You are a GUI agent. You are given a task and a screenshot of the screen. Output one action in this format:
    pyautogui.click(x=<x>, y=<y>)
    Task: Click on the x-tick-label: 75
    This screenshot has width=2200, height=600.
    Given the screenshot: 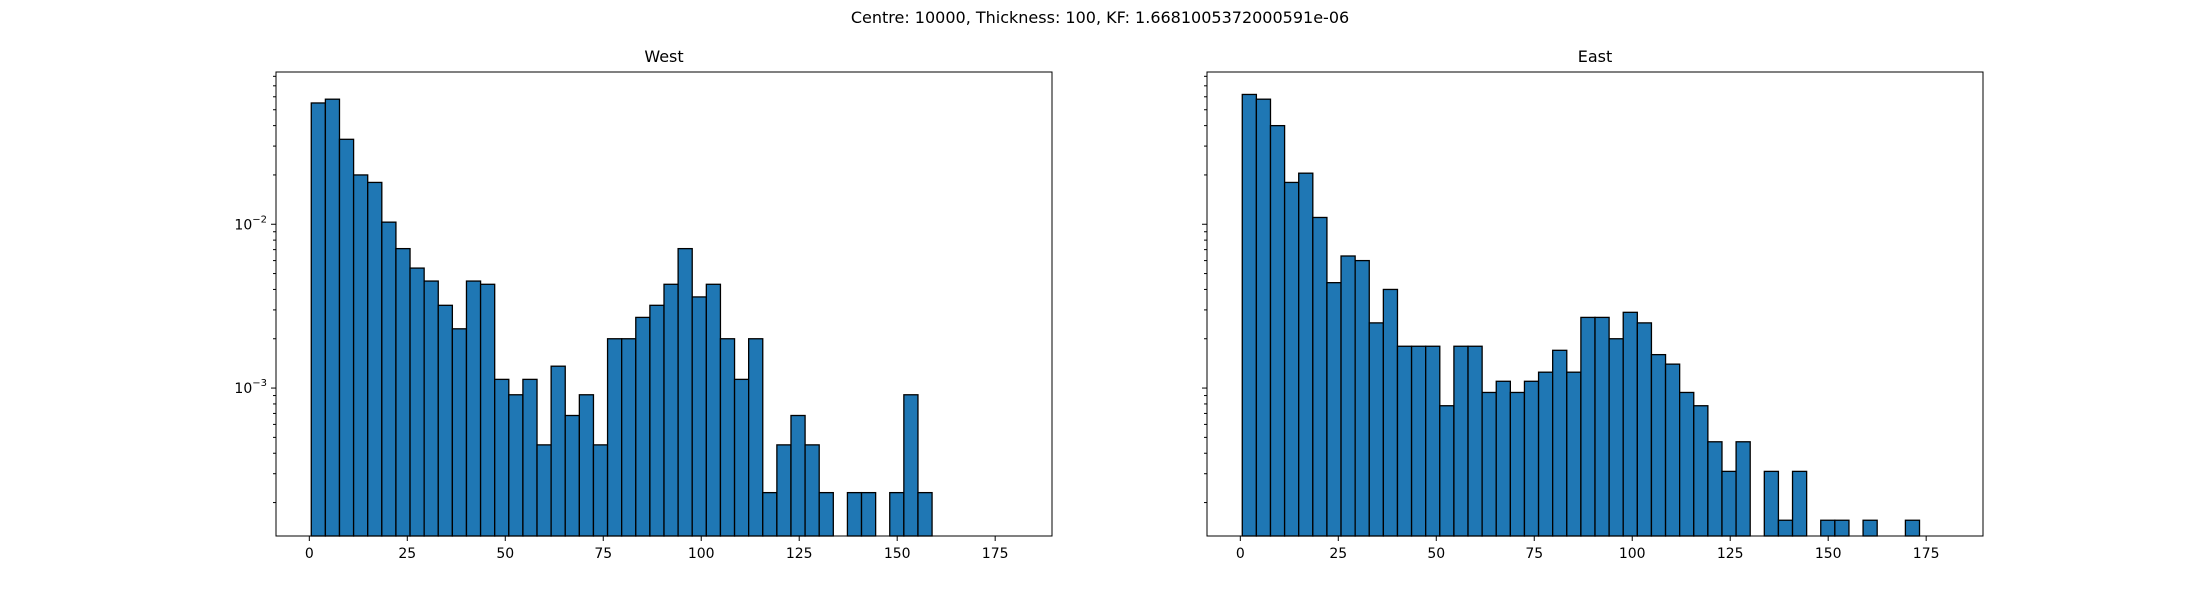 What is the action you would take?
    pyautogui.click(x=1534, y=554)
    